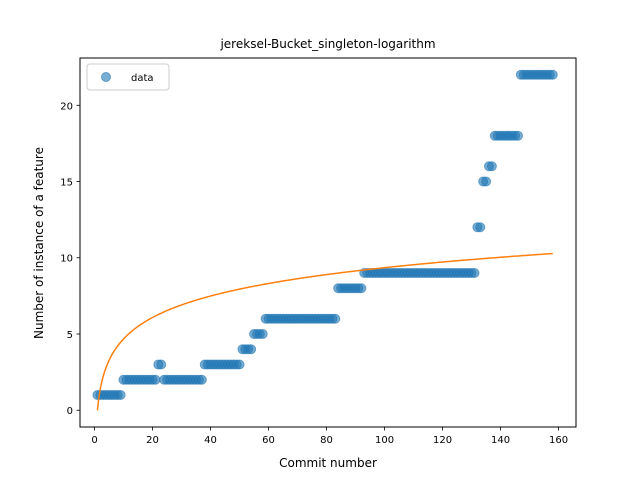 The width and height of the screenshot is (640, 480). I want to click on x-tick-label: 80, so click(326, 440).